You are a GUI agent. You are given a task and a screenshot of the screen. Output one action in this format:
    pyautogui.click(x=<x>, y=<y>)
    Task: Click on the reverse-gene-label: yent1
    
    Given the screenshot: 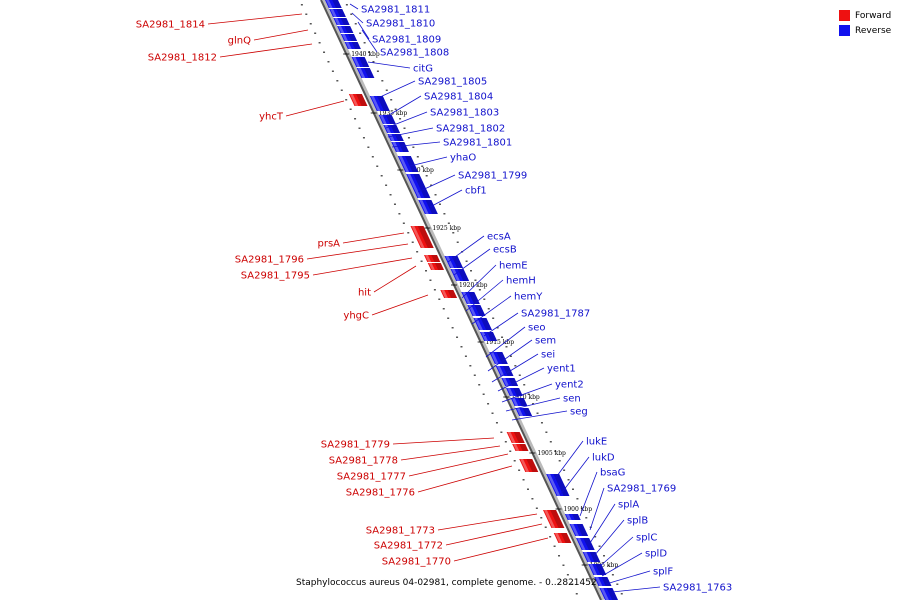 What is the action you would take?
    pyautogui.click(x=561, y=369)
    